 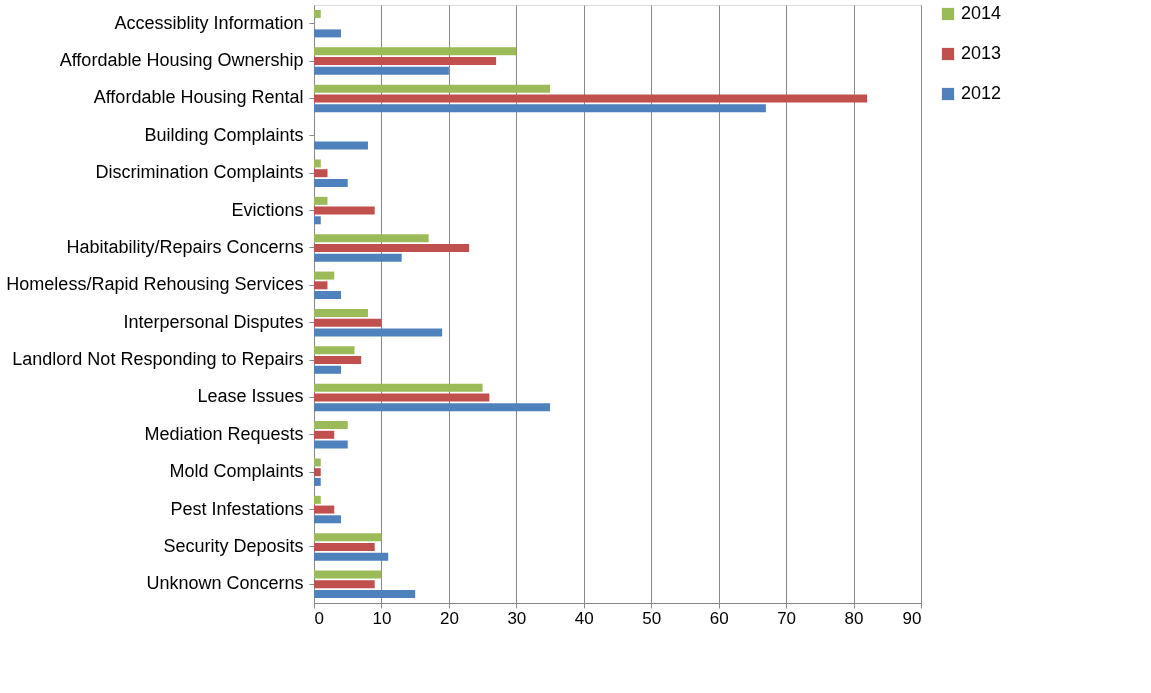 I want to click on y-tick-label: Accessiblity Information, so click(x=209, y=22).